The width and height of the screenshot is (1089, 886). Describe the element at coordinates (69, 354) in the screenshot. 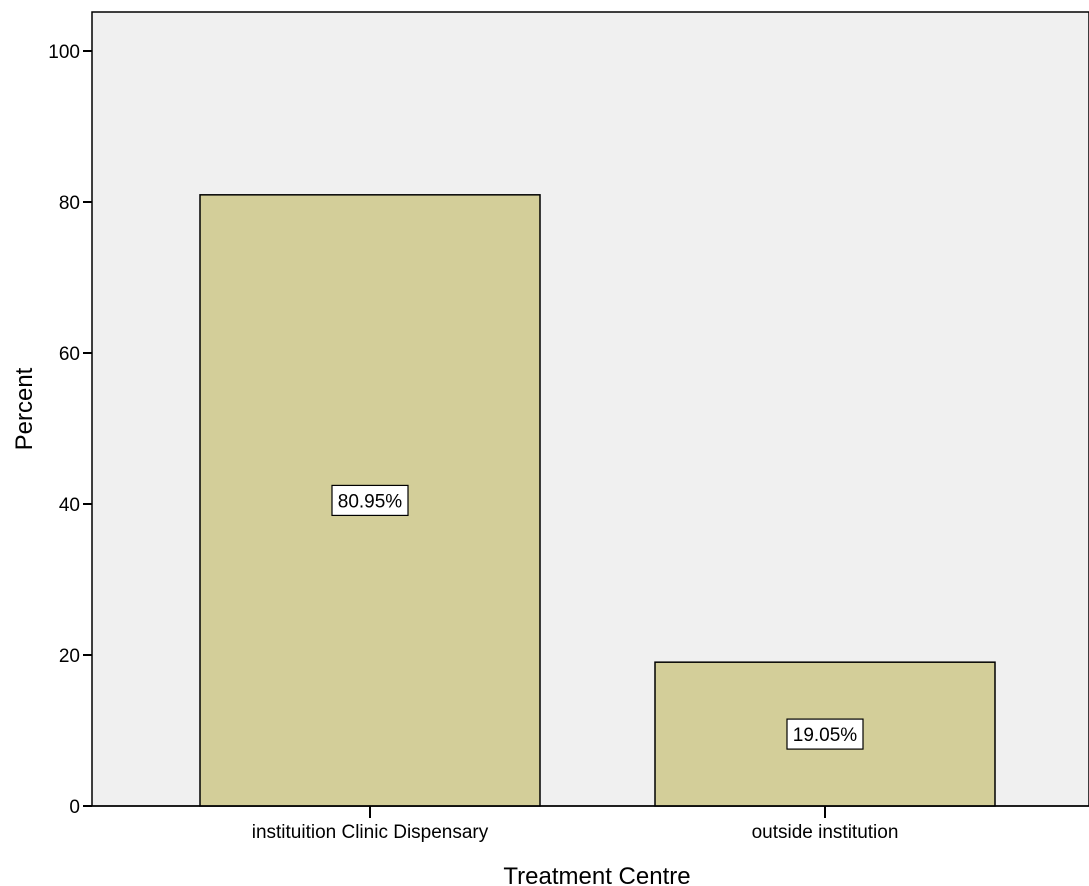

I see `y-tick-label: 60` at that location.